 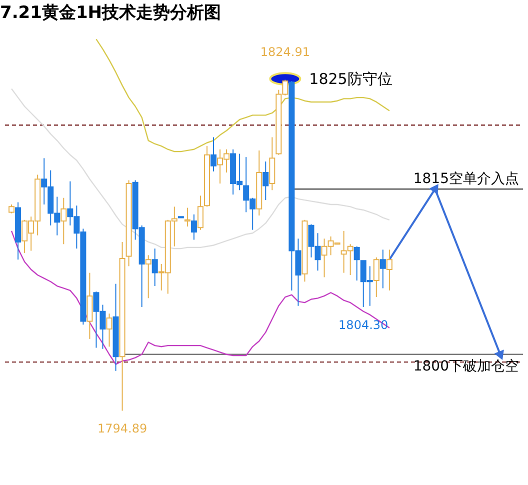 I want to click on text: 1824.91, so click(x=285, y=51).